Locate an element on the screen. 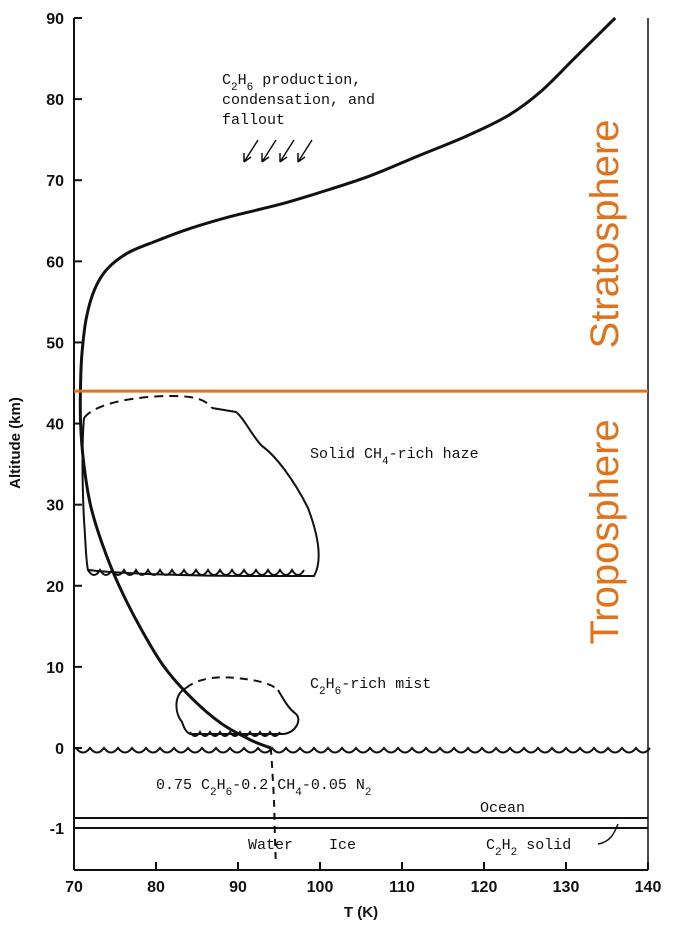 This screenshot has height=929, width=676. c2h2-leader-line is located at coordinates (608, 834).